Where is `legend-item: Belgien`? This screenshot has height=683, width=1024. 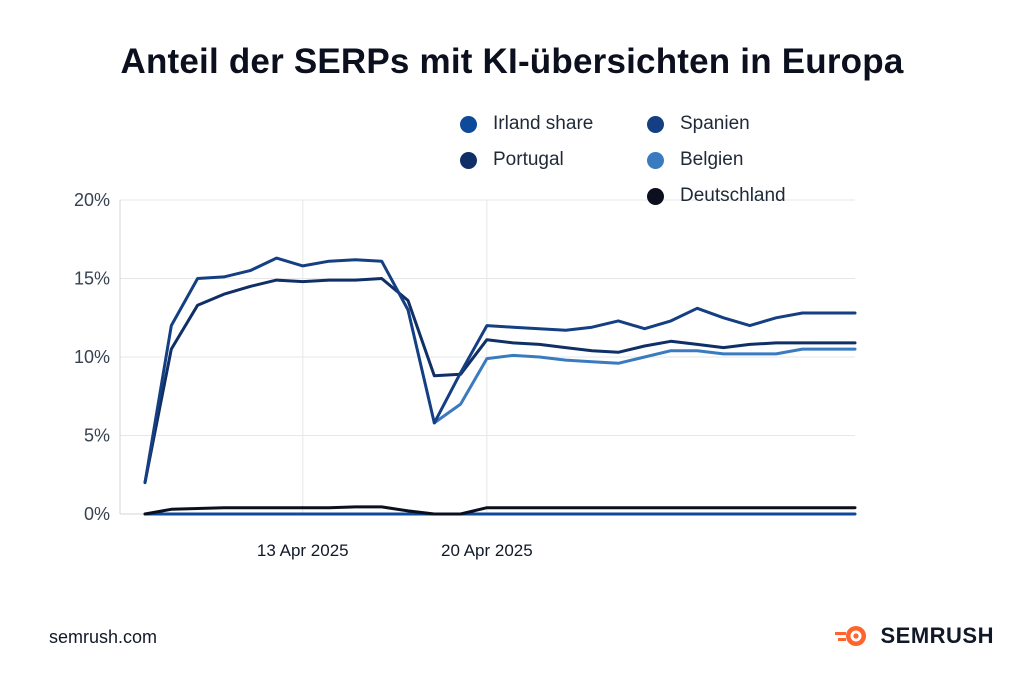 legend-item: Belgien is located at coordinates (752, 160).